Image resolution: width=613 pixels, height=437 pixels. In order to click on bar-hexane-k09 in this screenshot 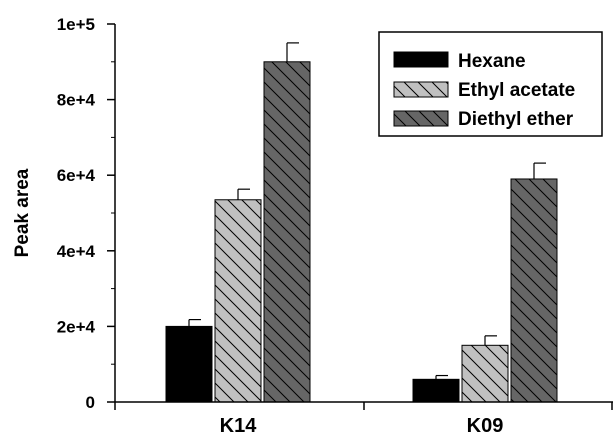, I will do `click(436, 390)`.